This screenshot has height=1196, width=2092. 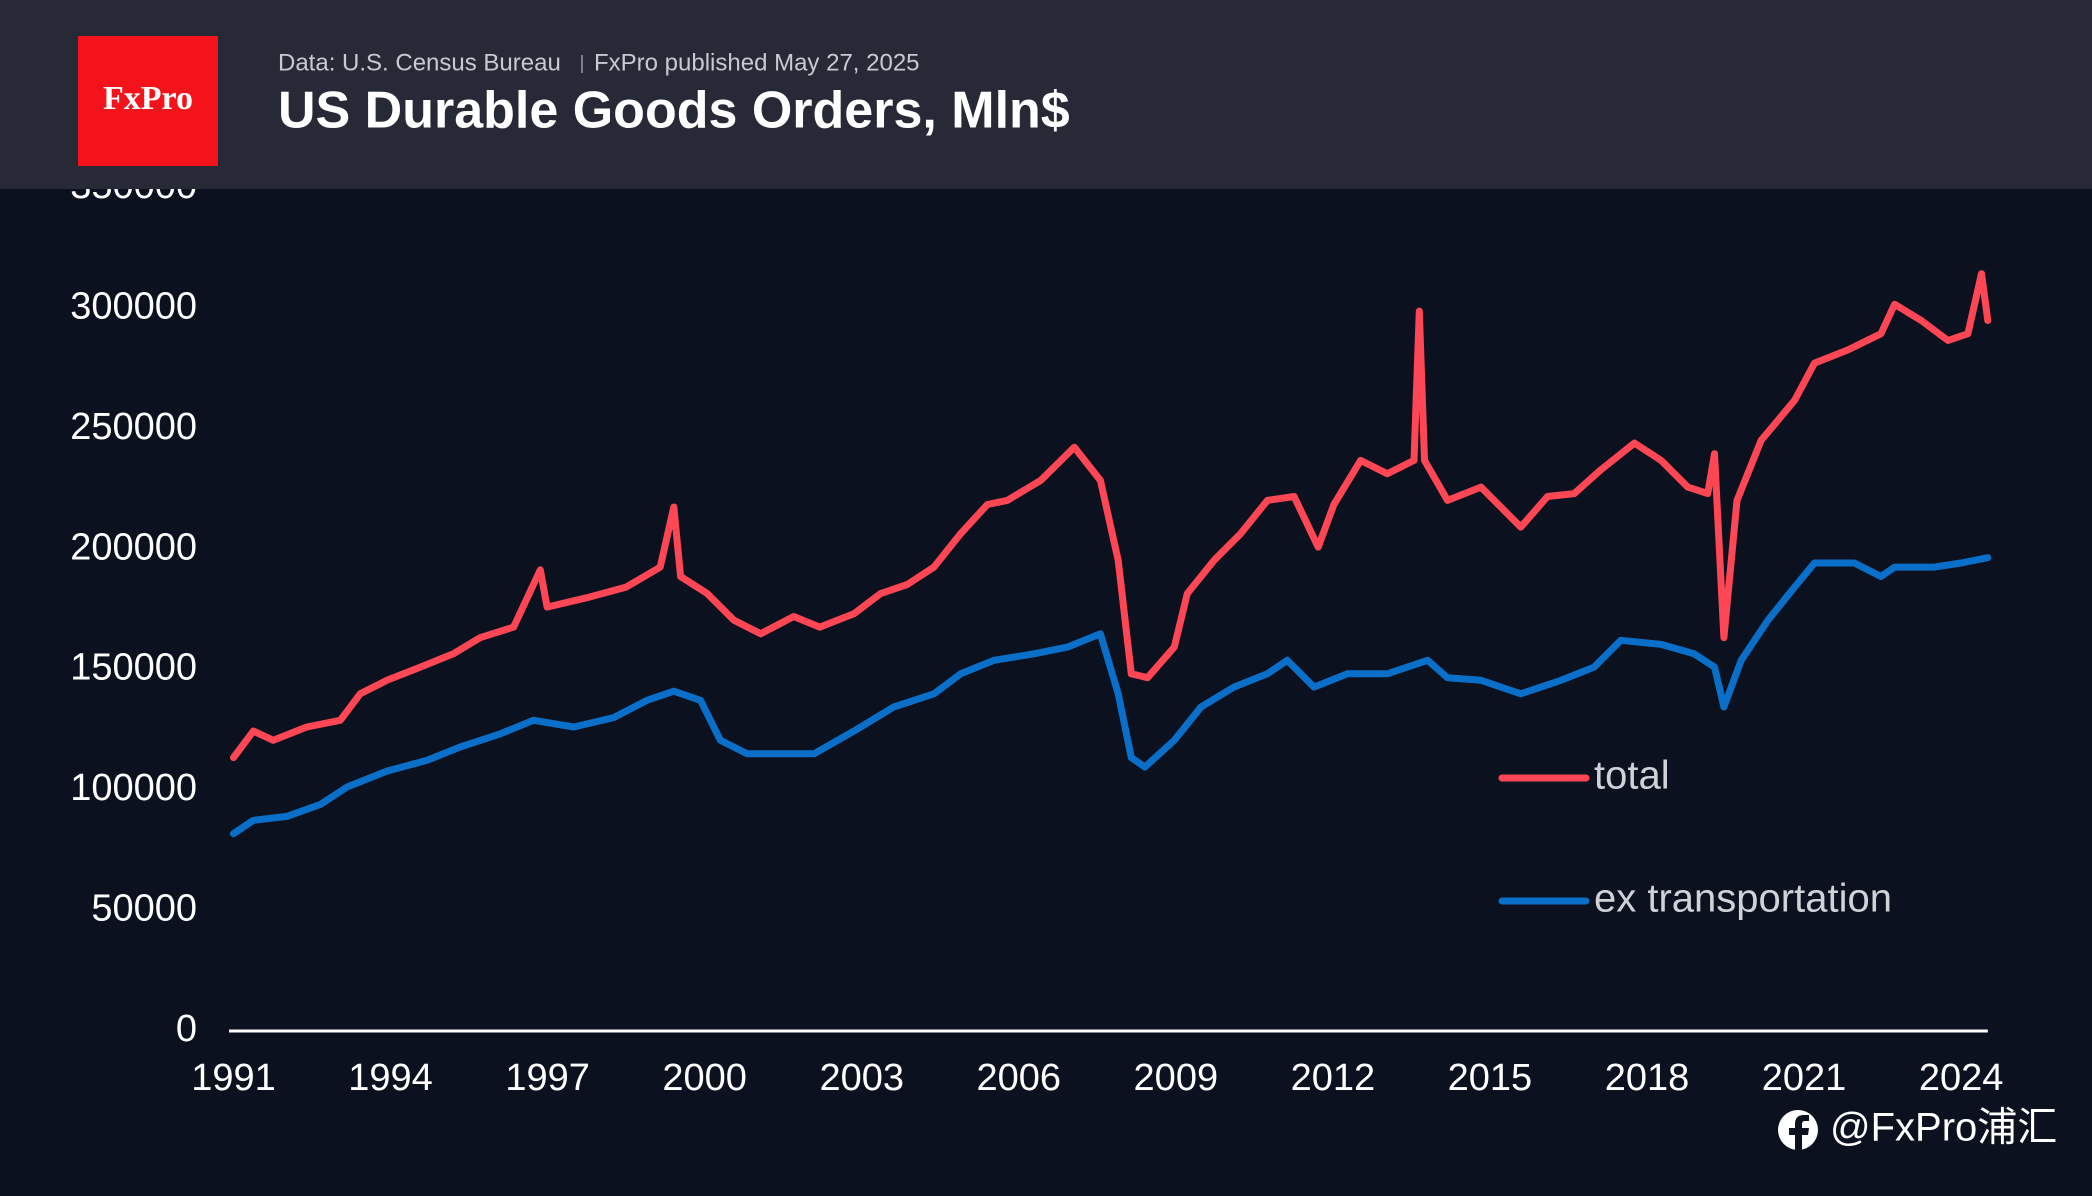 I want to click on x-tick-label: 2006, so click(x=1018, y=1078).